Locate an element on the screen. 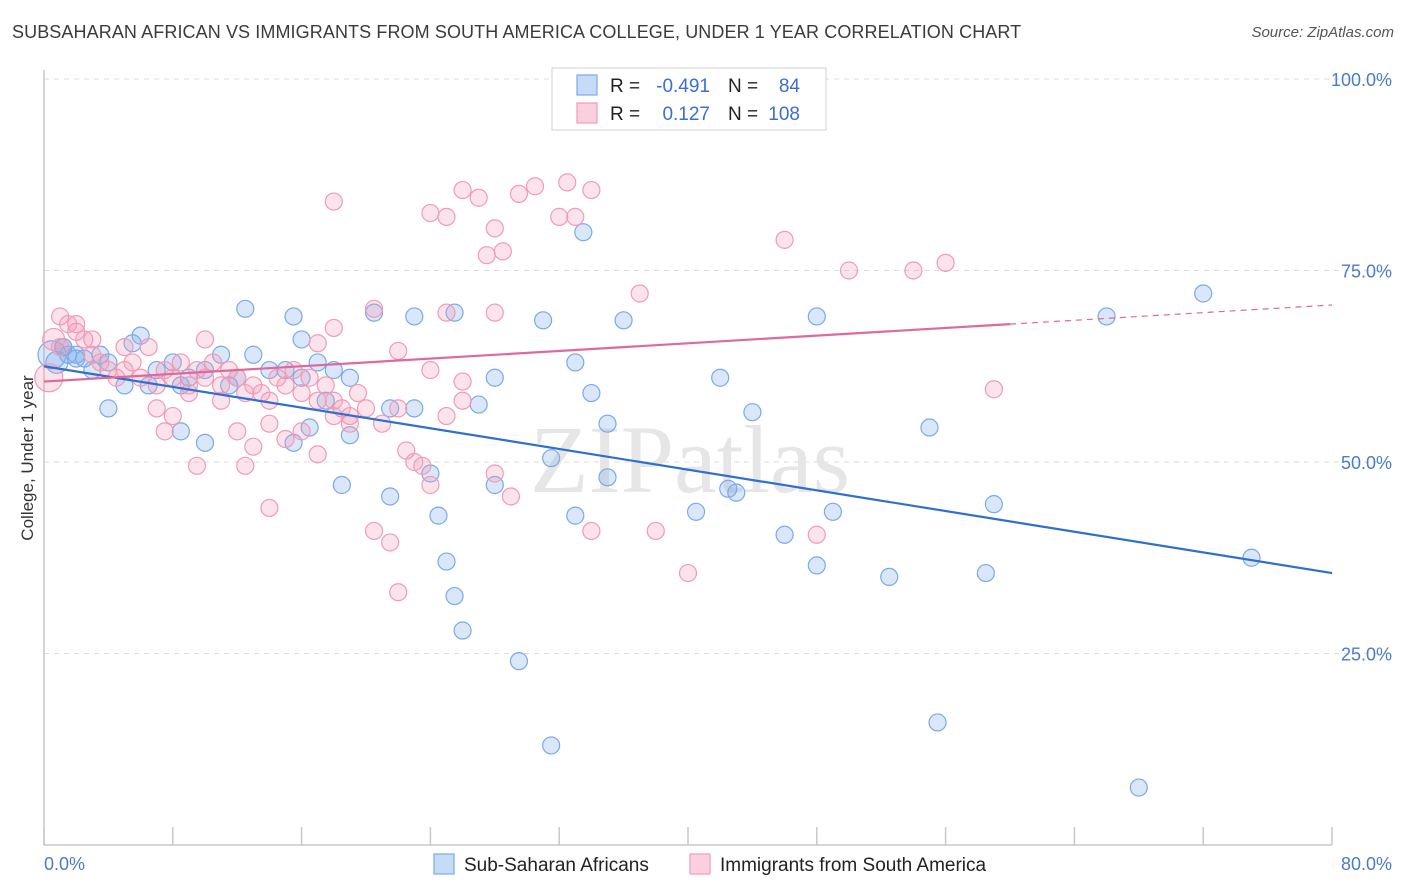  legend: R = -0.491 N = 84 R = 0.127 N = 108 is located at coordinates (689, 99).